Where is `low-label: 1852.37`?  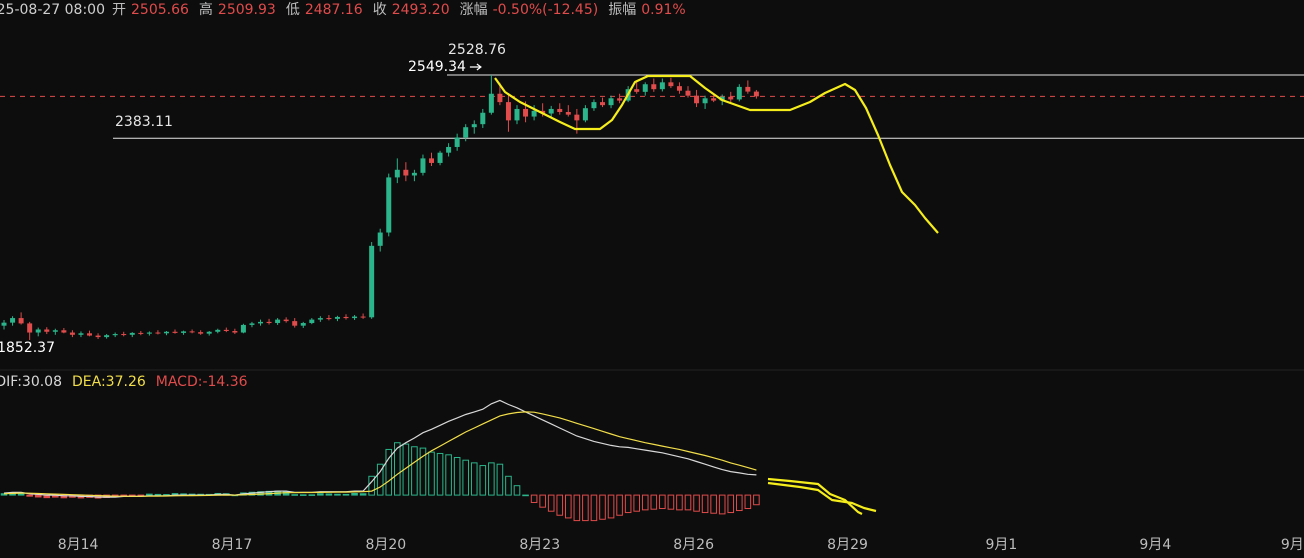
low-label: 1852.37 is located at coordinates (27, 348).